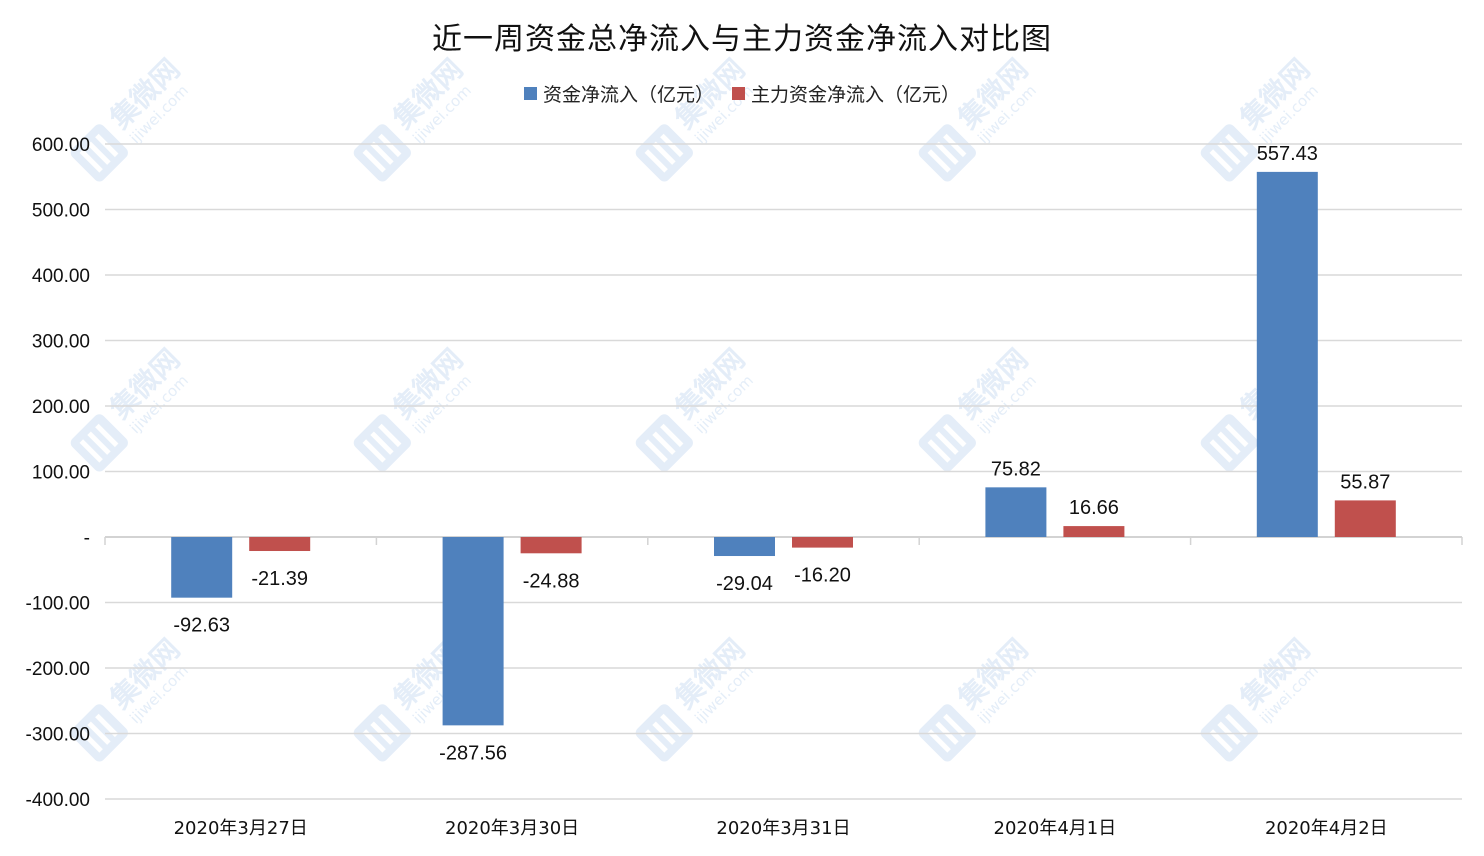 This screenshot has height=856, width=1484. Describe the element at coordinates (512, 828) in the screenshot. I see `x-category-label: 2020年3月30日` at that location.